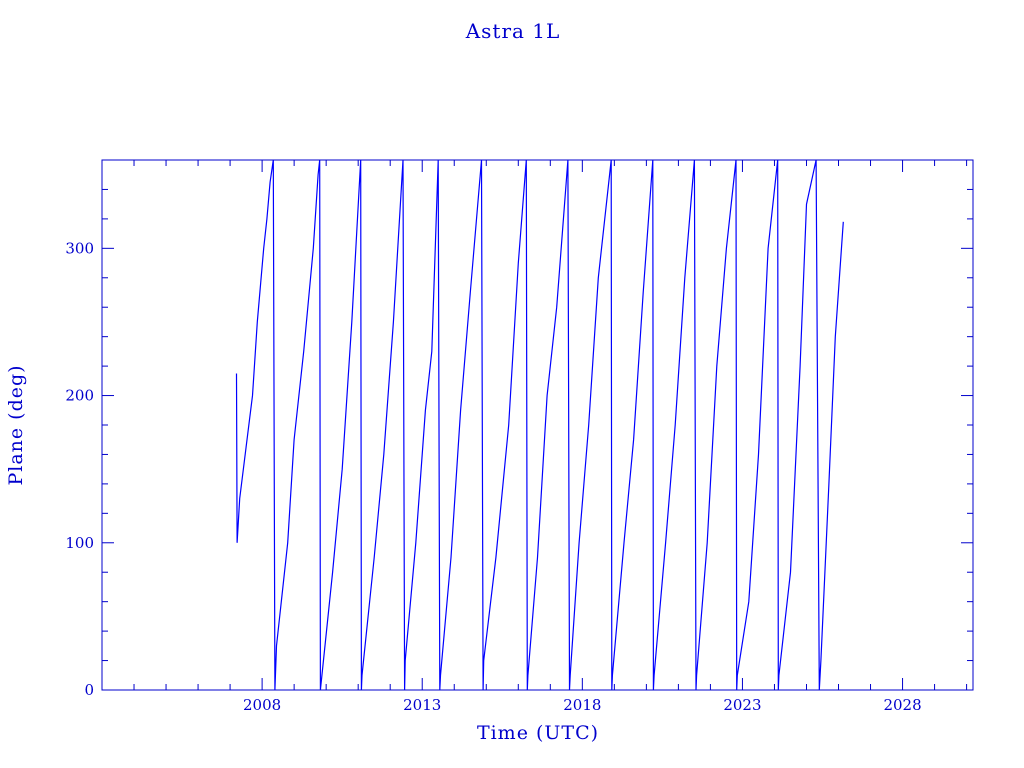 This screenshot has width=1024, height=768. Describe the element at coordinates (79, 248) in the screenshot. I see `y-tick-label: 300` at that location.